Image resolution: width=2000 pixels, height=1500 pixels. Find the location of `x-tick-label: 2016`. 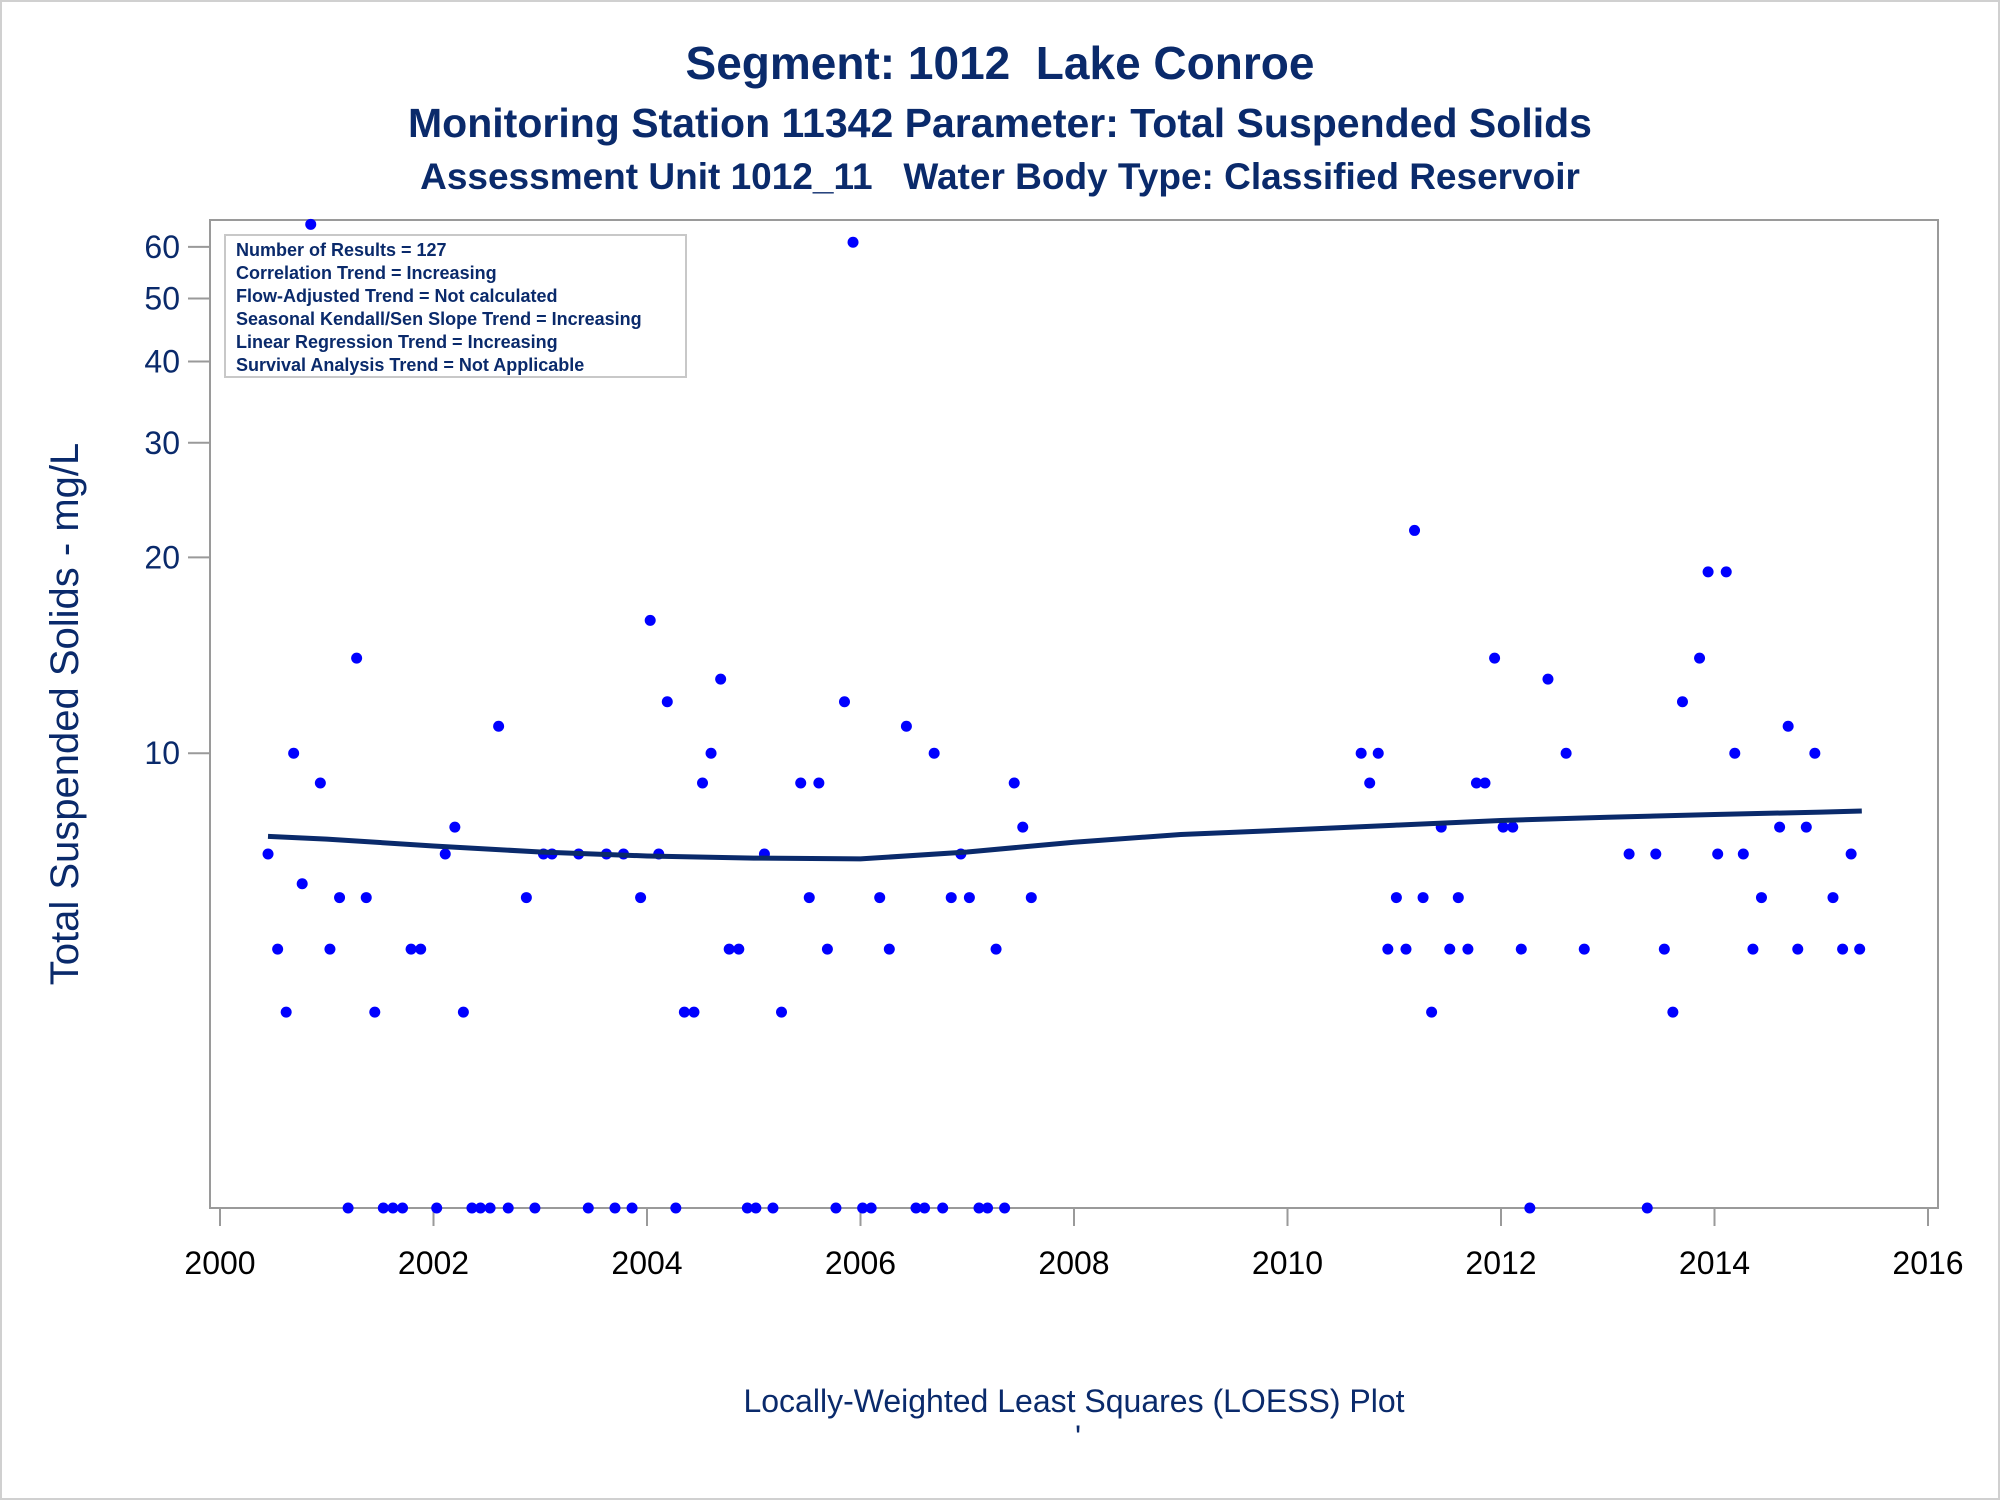

x-tick-label: 2016 is located at coordinates (1927, 1263).